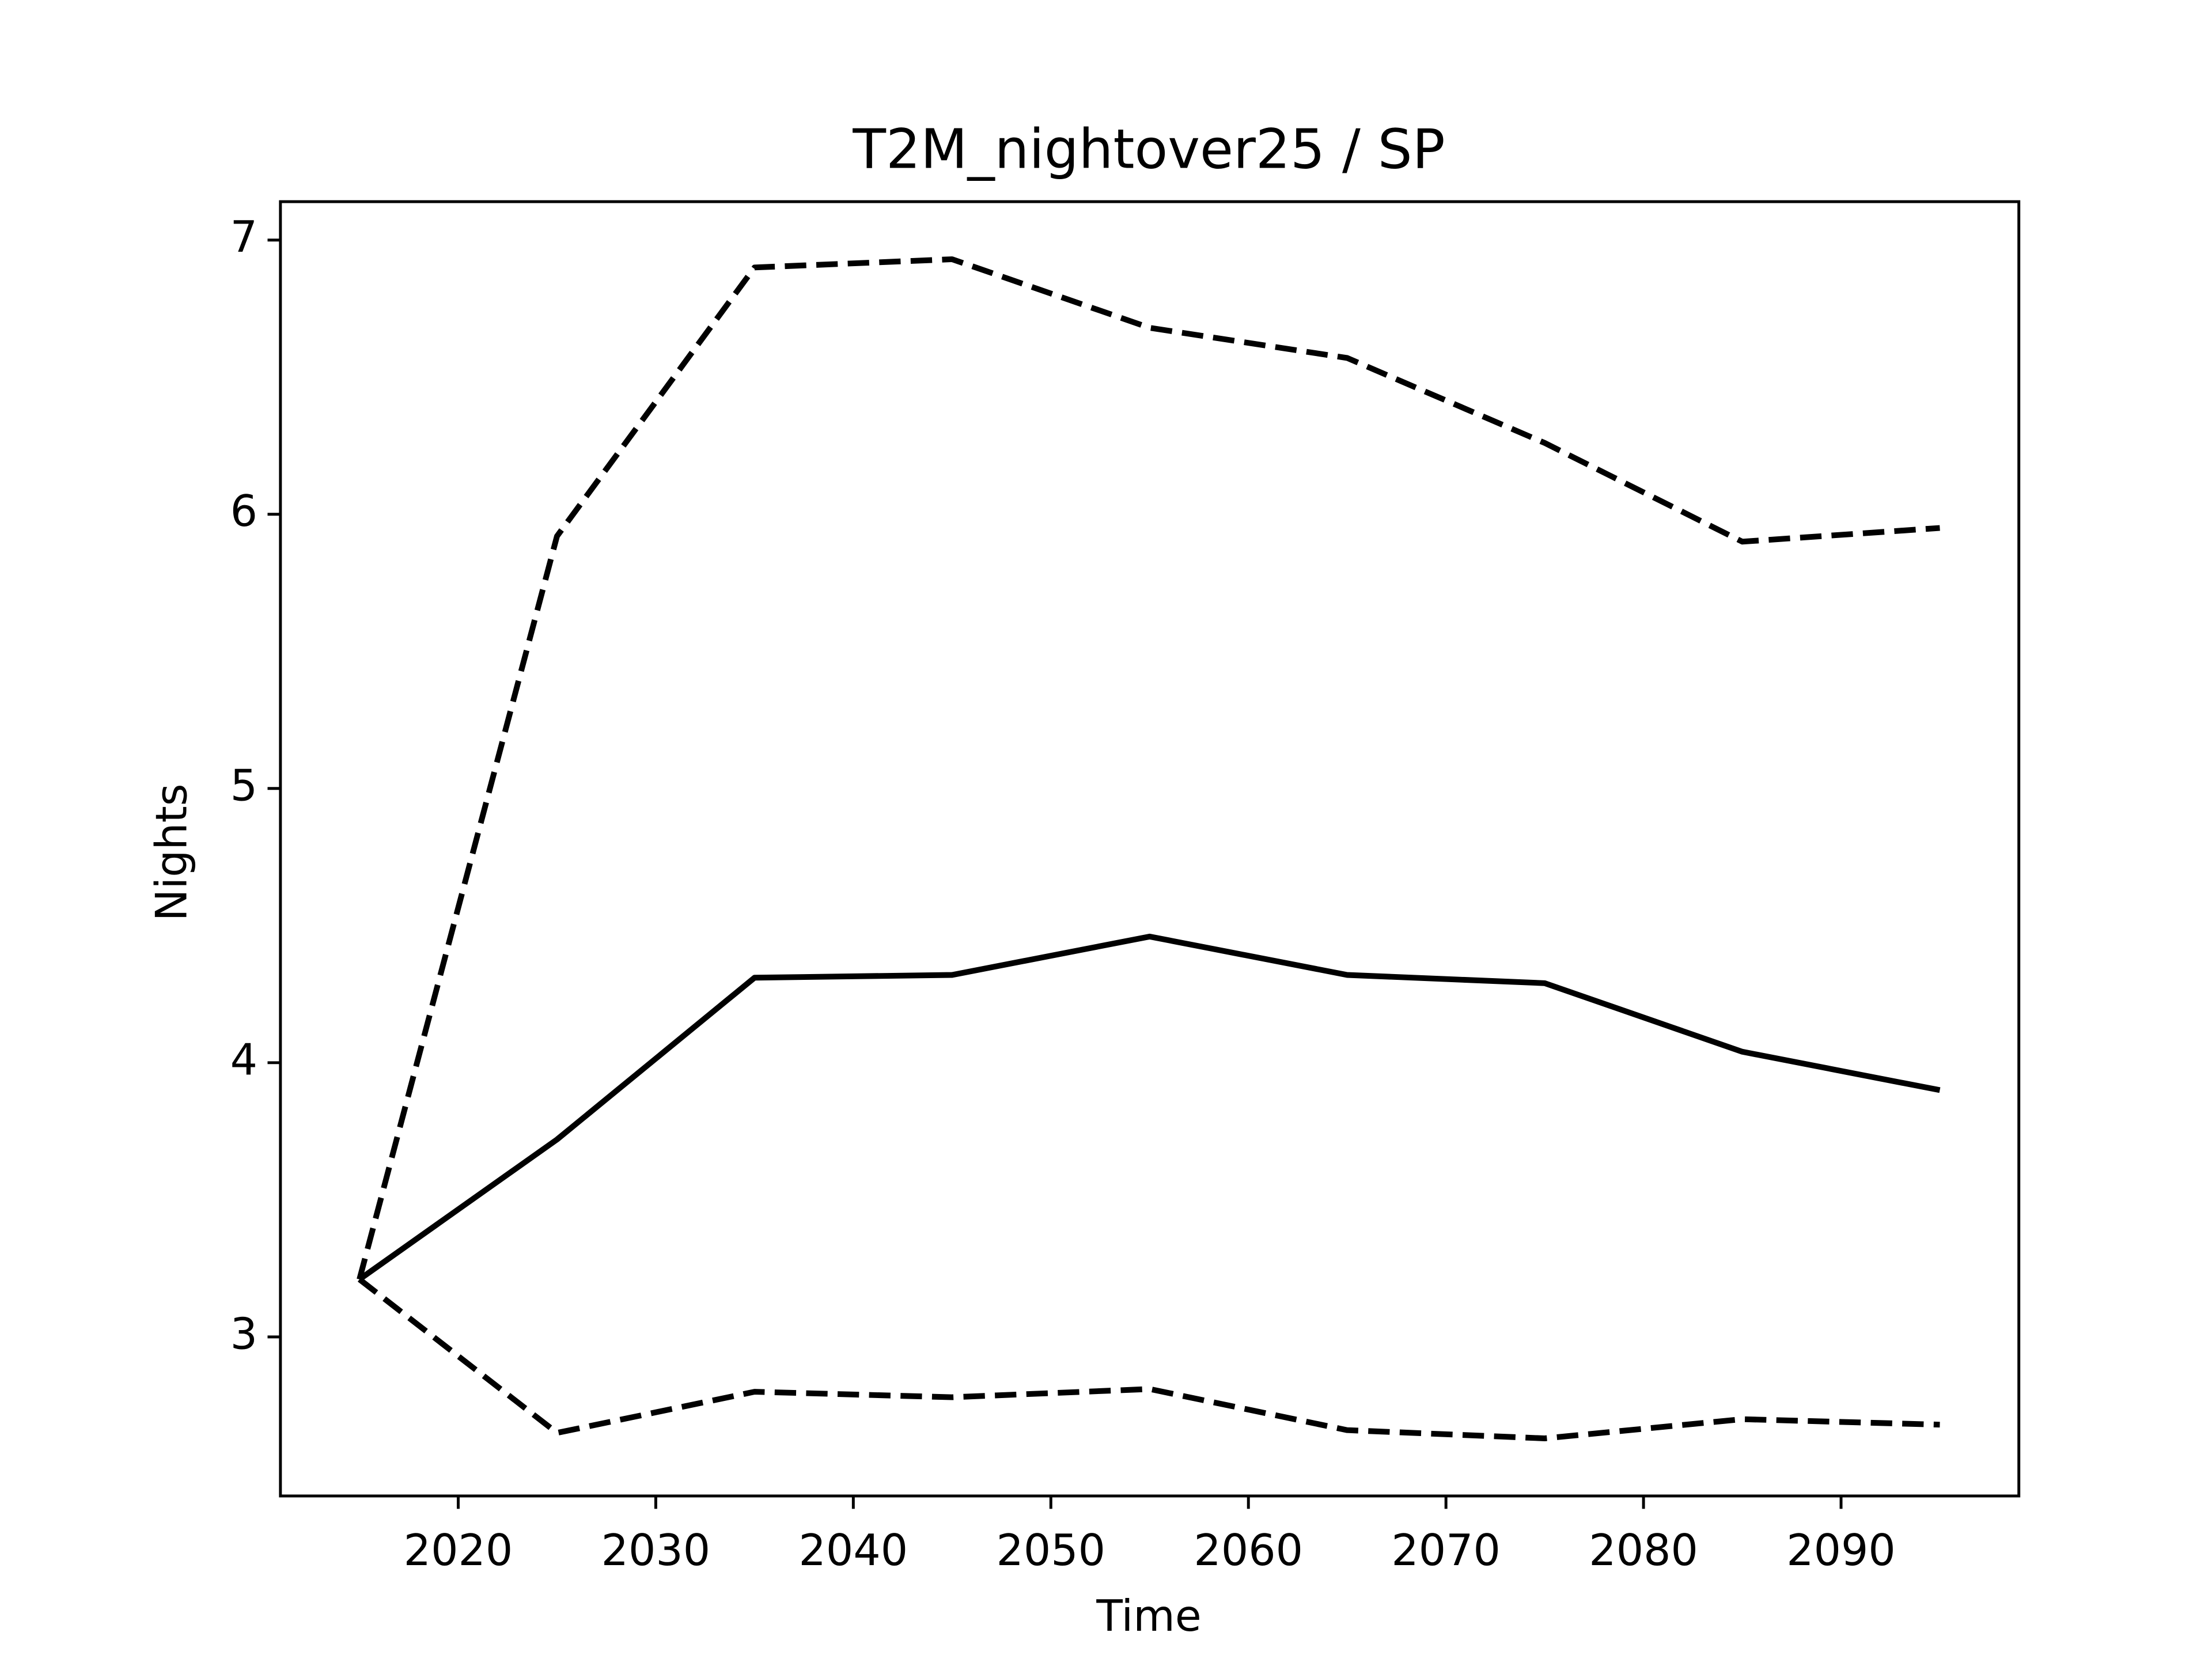  I want to click on y-tick-label: 5, so click(243, 785).